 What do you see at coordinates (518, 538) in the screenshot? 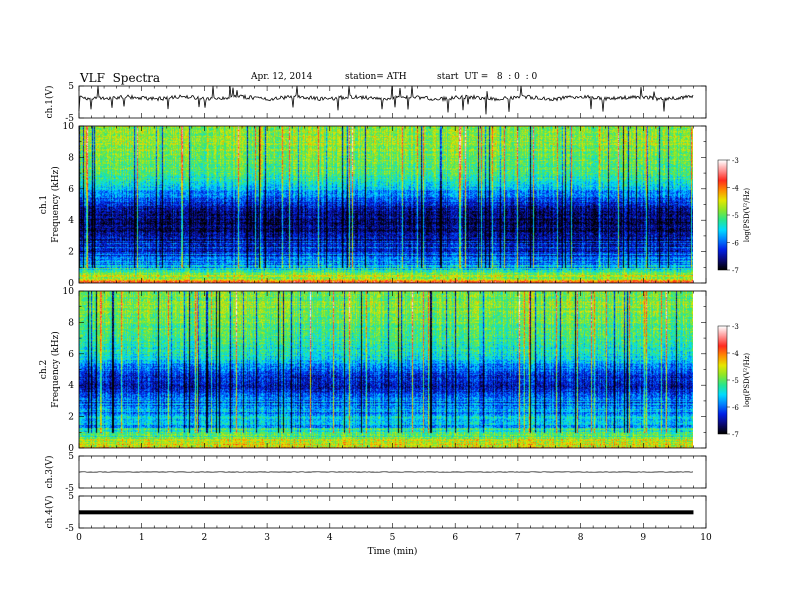
I see `x-tick-label: 7` at bounding box center [518, 538].